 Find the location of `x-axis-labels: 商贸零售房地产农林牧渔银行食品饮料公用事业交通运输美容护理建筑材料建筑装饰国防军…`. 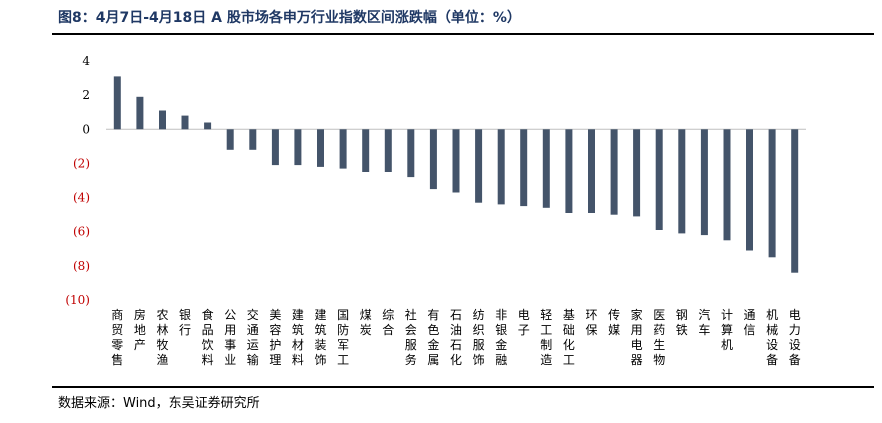

x-axis-labels: 商贸零售房地产农林牧渔银行食品饮料公用事业交通运输美容护理建筑材料建筑装饰国防军… is located at coordinates (455, 337).